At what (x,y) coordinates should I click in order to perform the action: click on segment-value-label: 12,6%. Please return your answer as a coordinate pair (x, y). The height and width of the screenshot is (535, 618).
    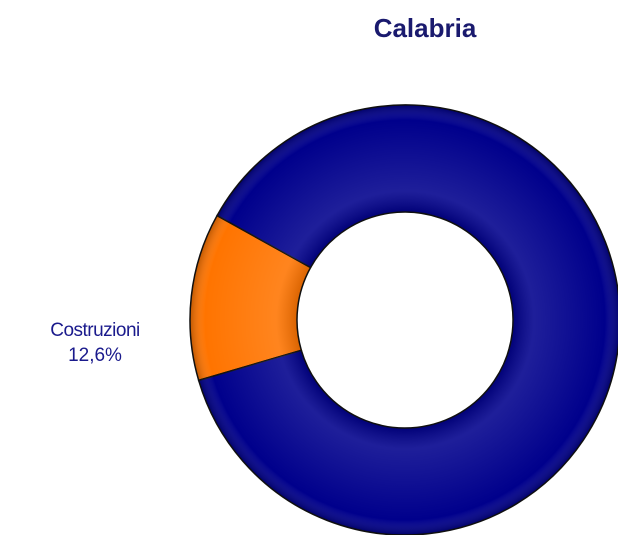
    Looking at the image, I should click on (95, 355).